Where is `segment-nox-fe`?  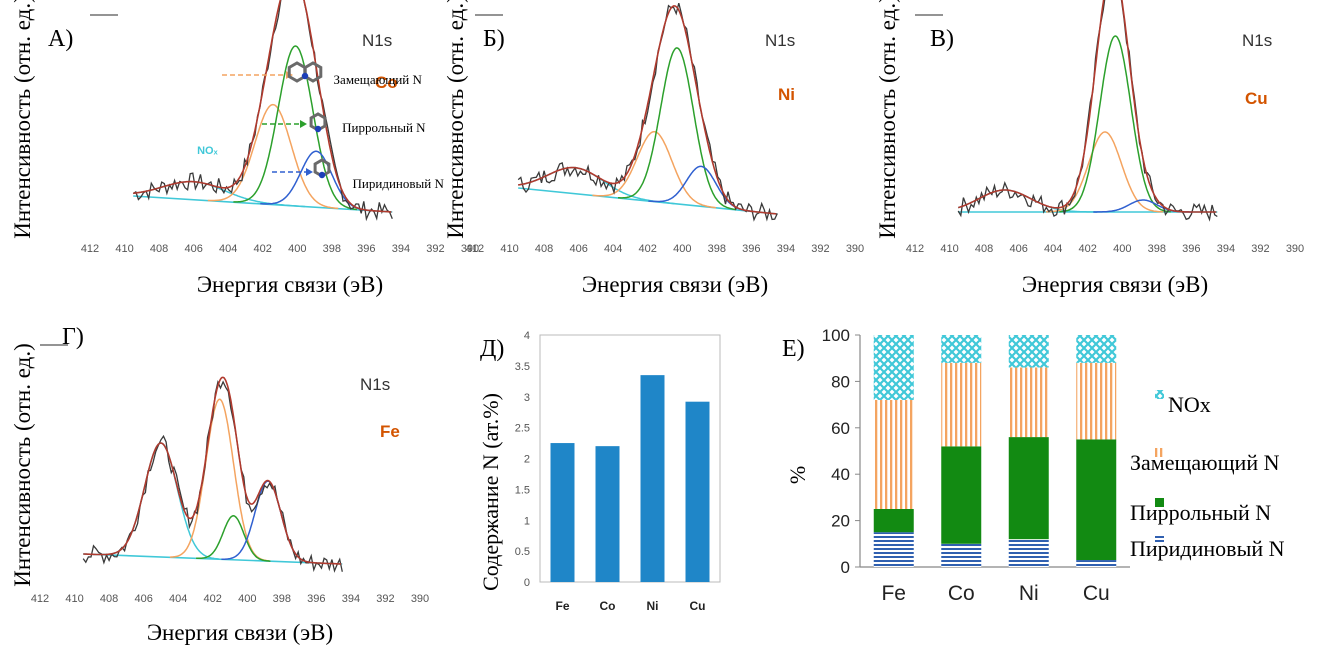 segment-nox-fe is located at coordinates (893, 367).